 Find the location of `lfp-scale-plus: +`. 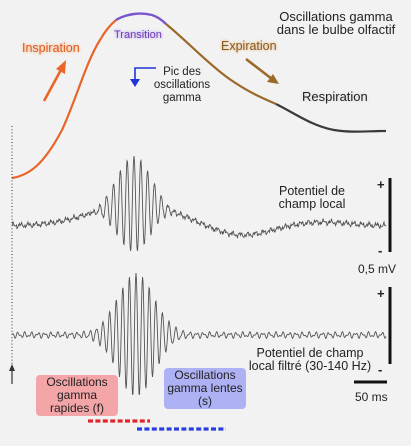

lfp-scale-plus: + is located at coordinates (381, 184).